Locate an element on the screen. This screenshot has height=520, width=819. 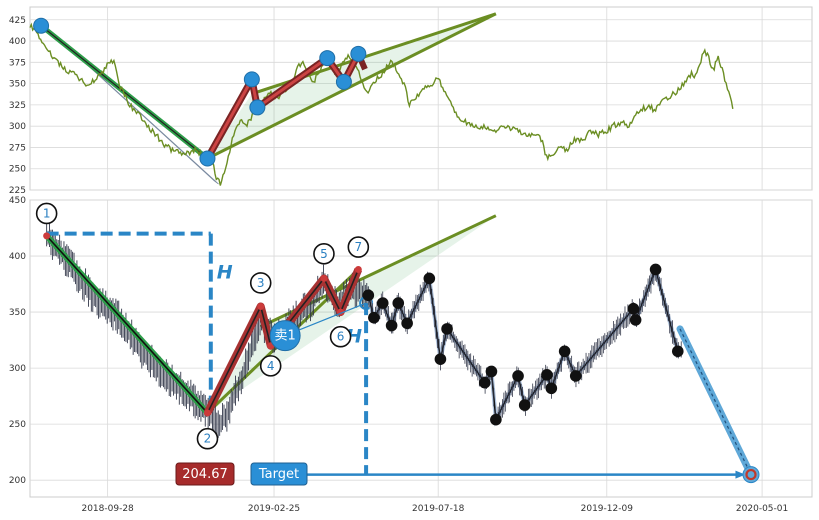
bottom-badge-value: 204.67 is located at coordinates (205, 474).